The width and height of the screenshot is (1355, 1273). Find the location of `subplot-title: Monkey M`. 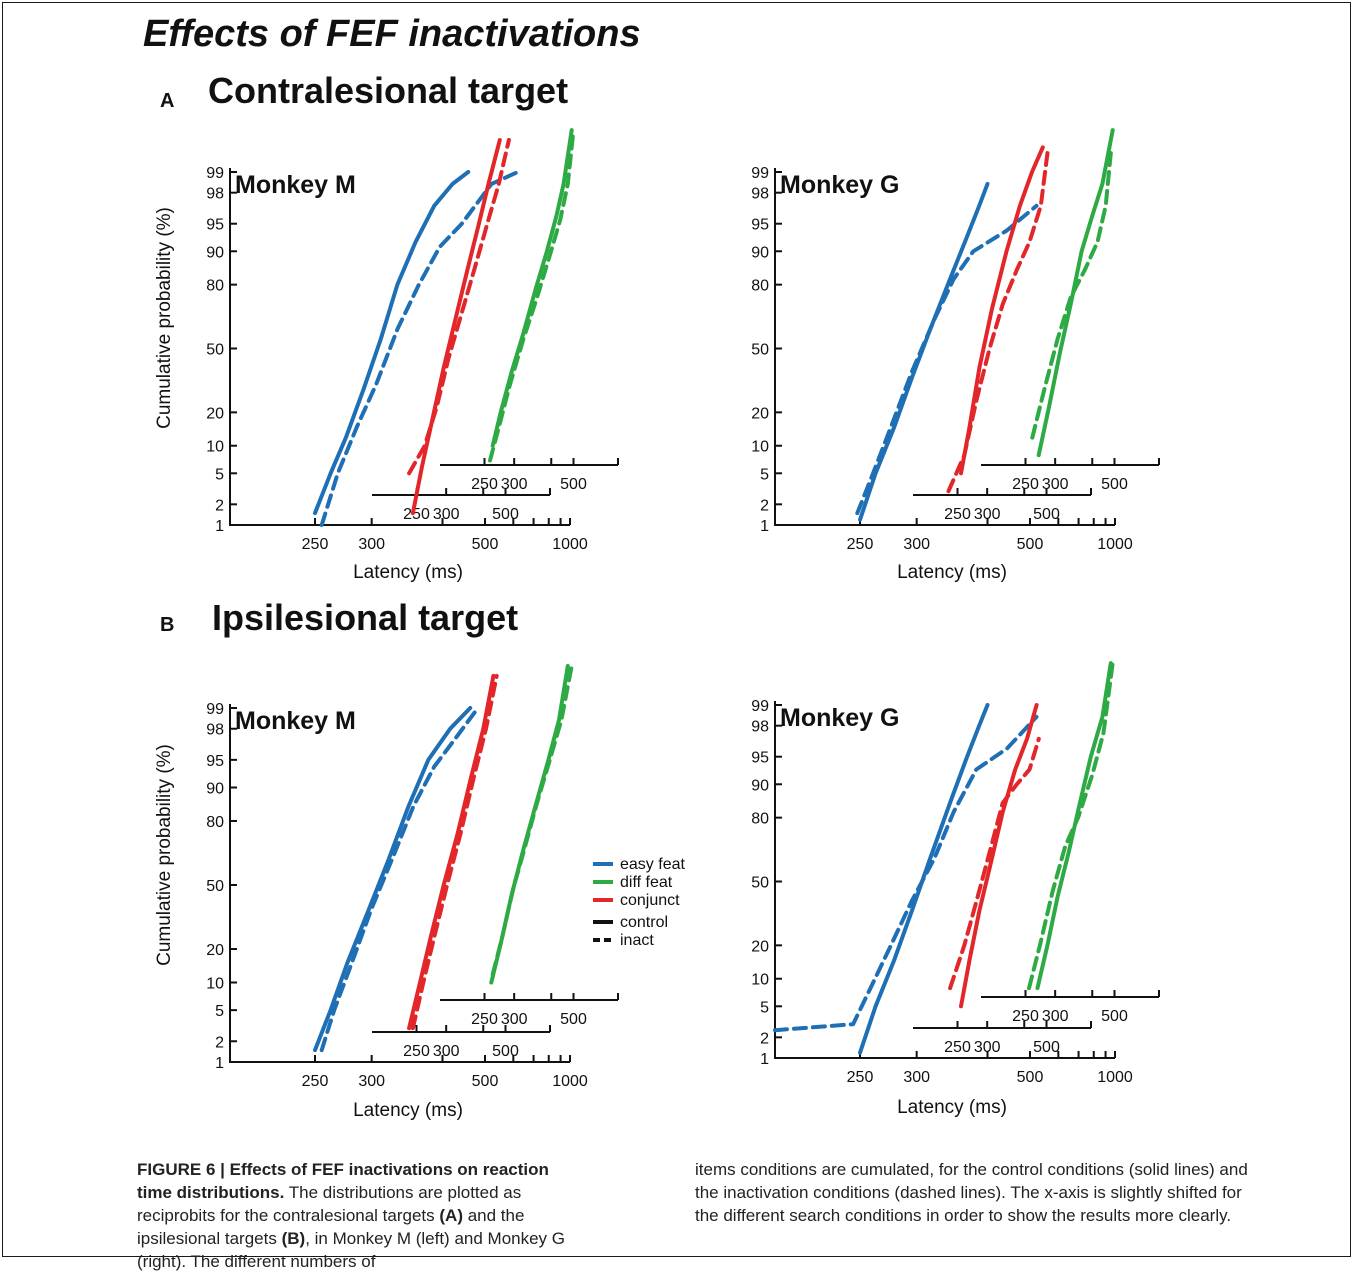

subplot-title: Monkey M is located at coordinates (295, 185).